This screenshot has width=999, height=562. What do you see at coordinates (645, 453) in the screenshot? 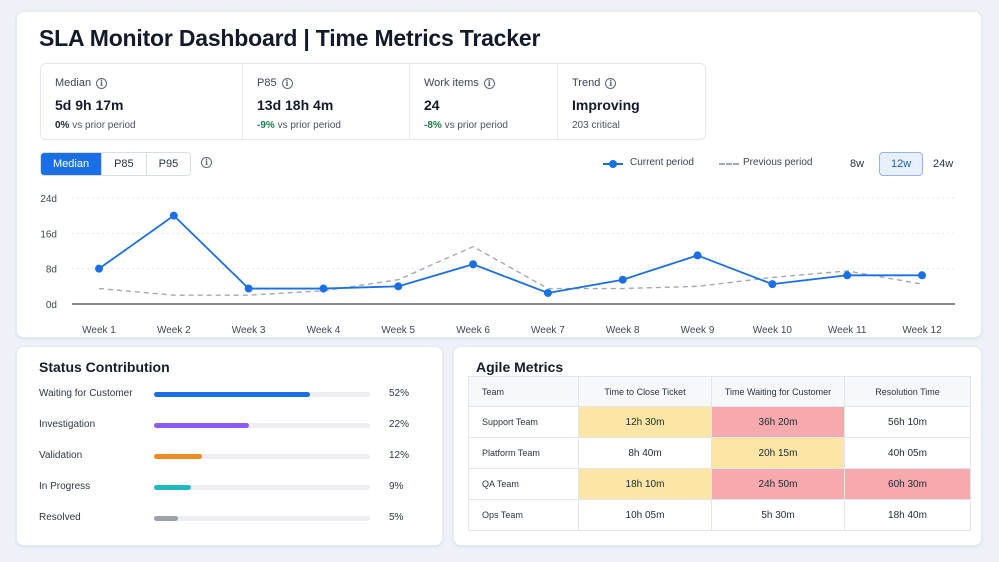
I see `metric-cell: 8h 40m` at bounding box center [645, 453].